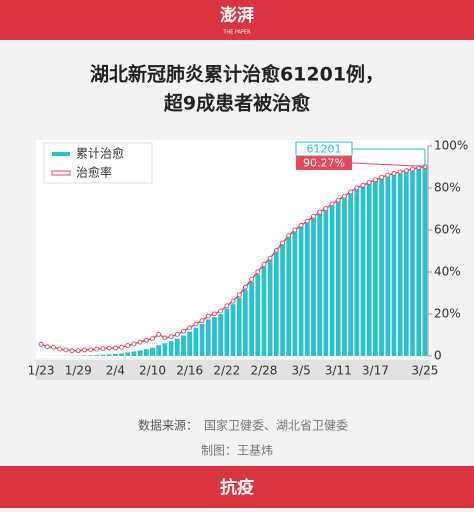 This screenshot has height=512, width=474. I want to click on x-tick-label: 2/4, so click(115, 371).